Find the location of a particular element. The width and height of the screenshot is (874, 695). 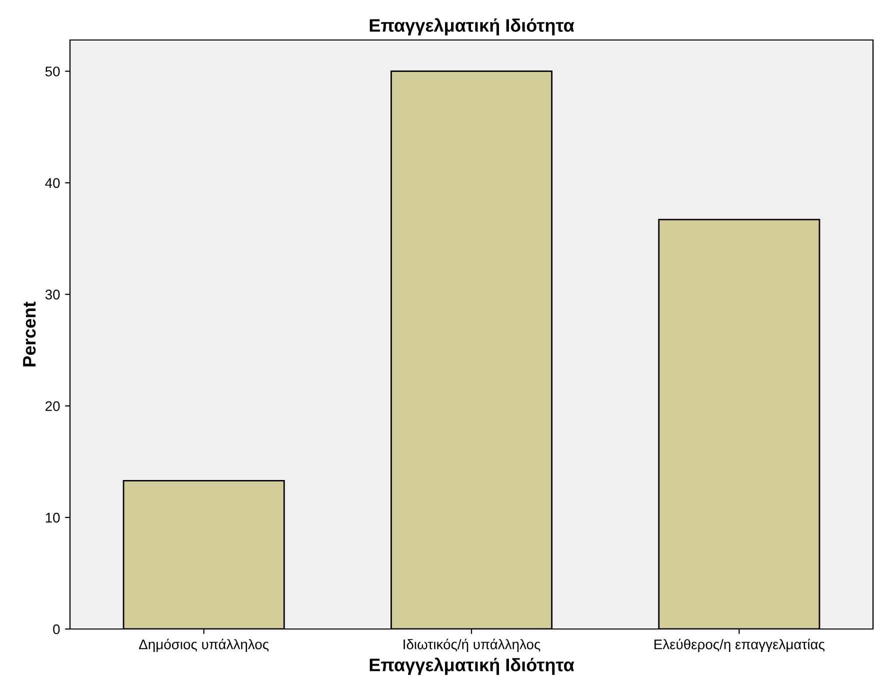

y-axis-title: Percent is located at coordinates (29, 334).